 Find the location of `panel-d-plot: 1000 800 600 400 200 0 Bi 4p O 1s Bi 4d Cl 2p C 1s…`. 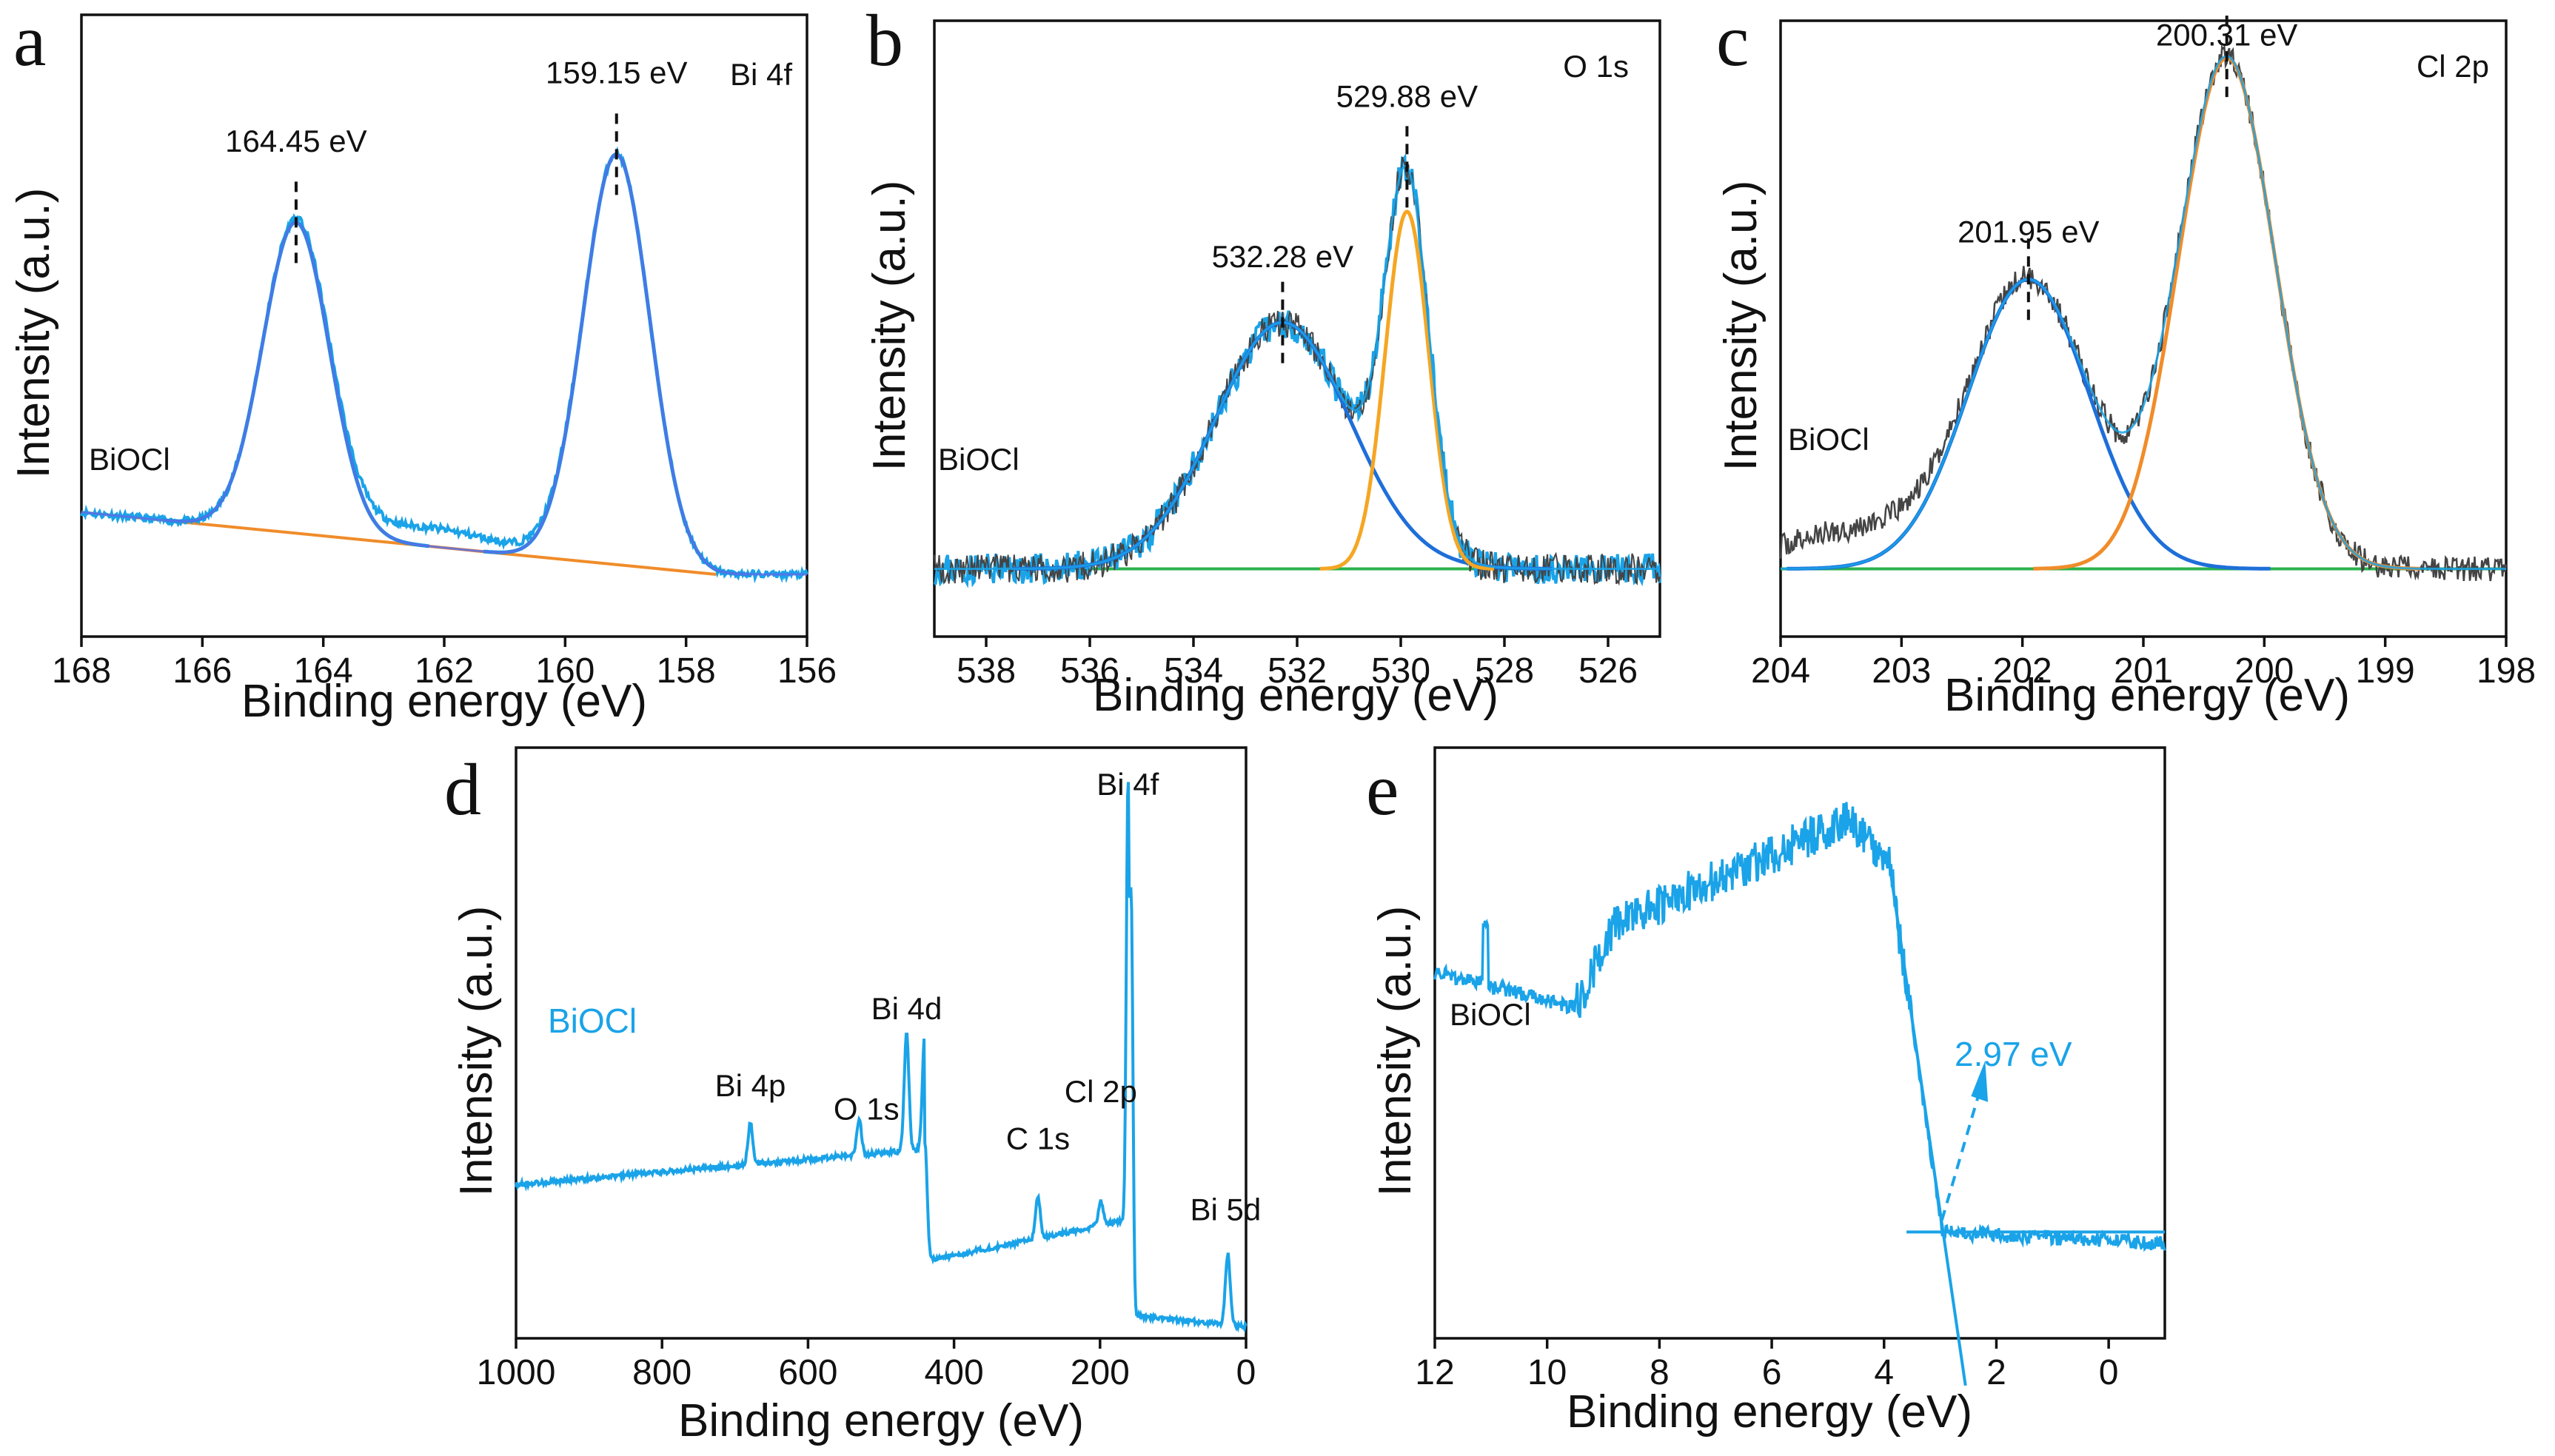

panel-d-plot: 1000 800 600 400 200 0 Bi 4p O 1s Bi 4d Cl 2p C 1s… is located at coordinates (869, 1069).